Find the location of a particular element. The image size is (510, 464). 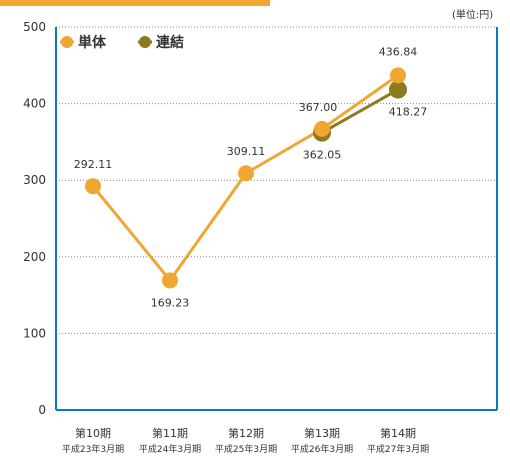

data-label: 292.11 is located at coordinates (93, 164).